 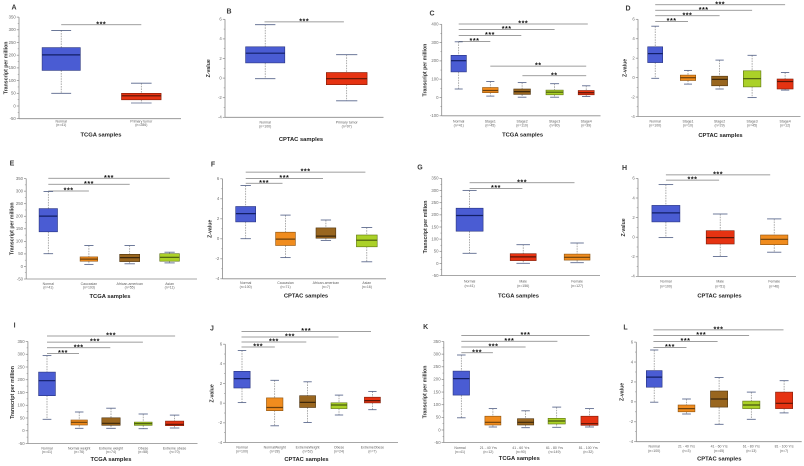 I want to click on svg-text: (n=51), so click(x=720, y=287).